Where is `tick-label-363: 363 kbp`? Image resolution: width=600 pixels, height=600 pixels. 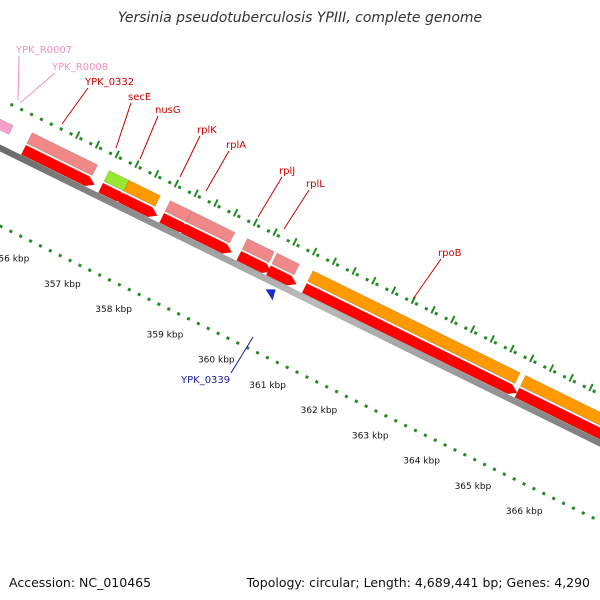
tick-label-363: 363 kbp is located at coordinates (370, 436).